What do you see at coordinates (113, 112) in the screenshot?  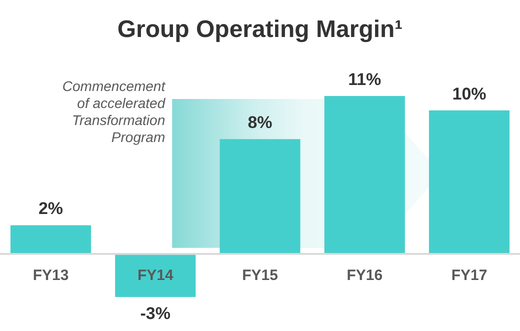 I see `annotation: Commencement of accelerated Transformation Program` at bounding box center [113, 112].